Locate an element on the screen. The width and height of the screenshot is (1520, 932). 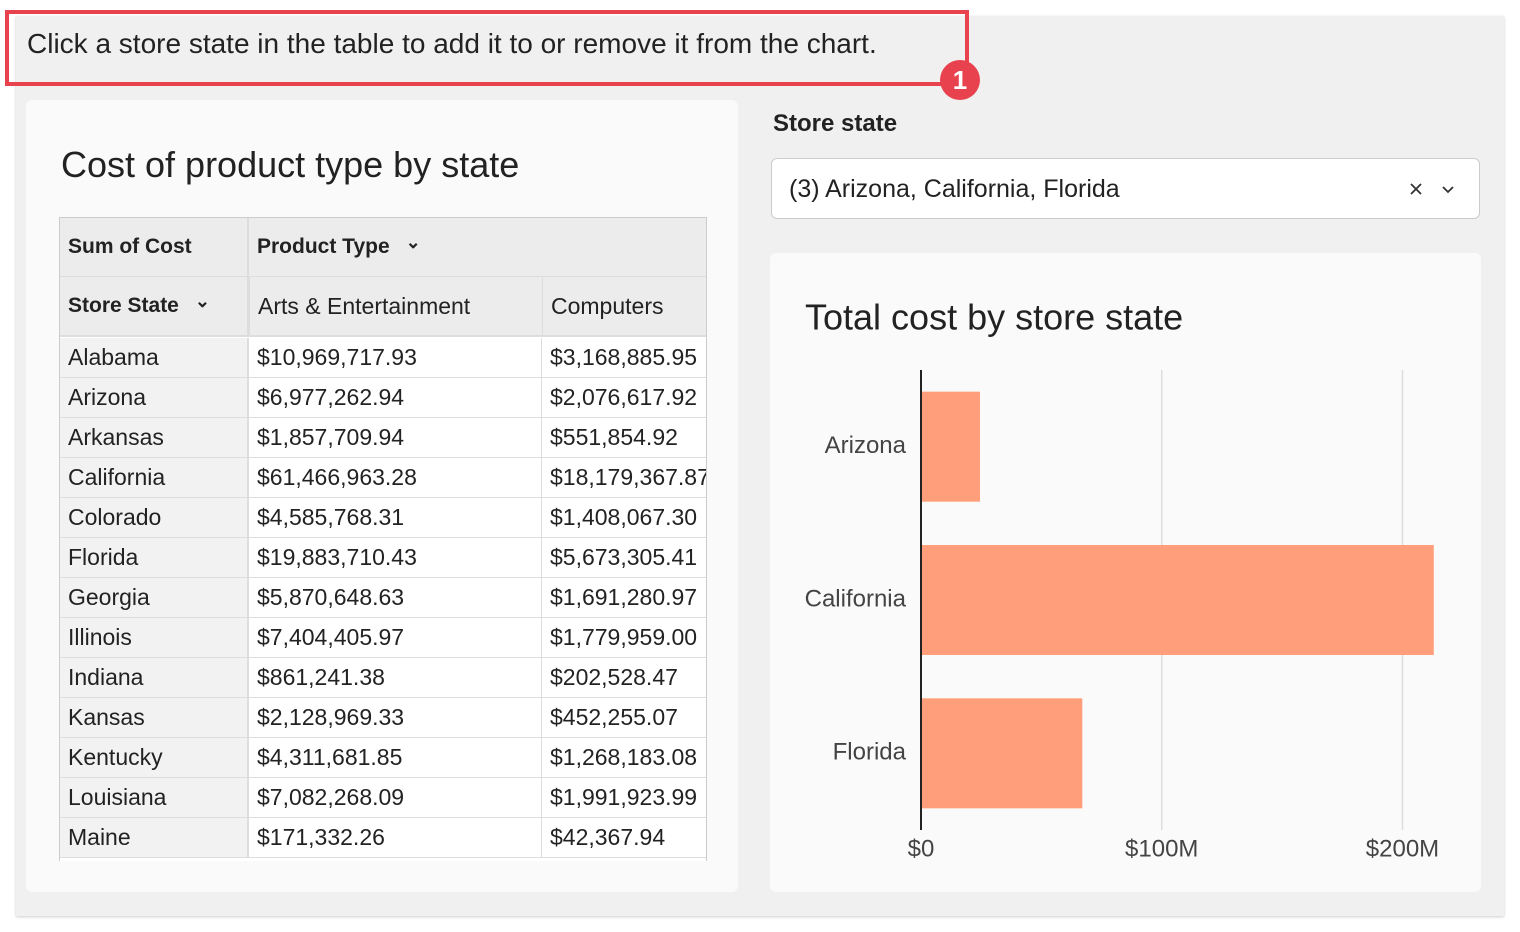
row-label: Arizona is located at coordinates (154, 398).